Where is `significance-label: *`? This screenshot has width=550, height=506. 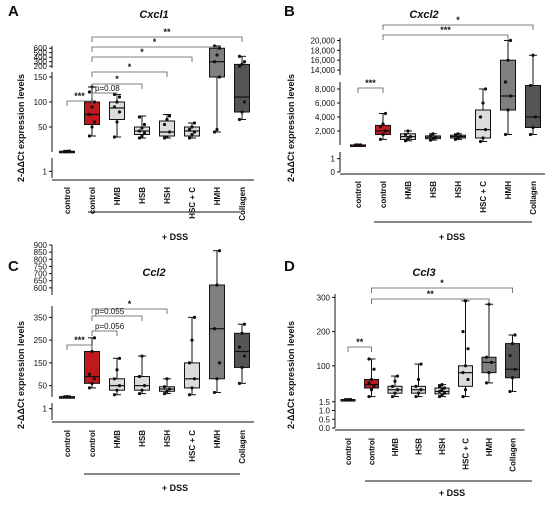 significance-label: * is located at coordinates (130, 304).